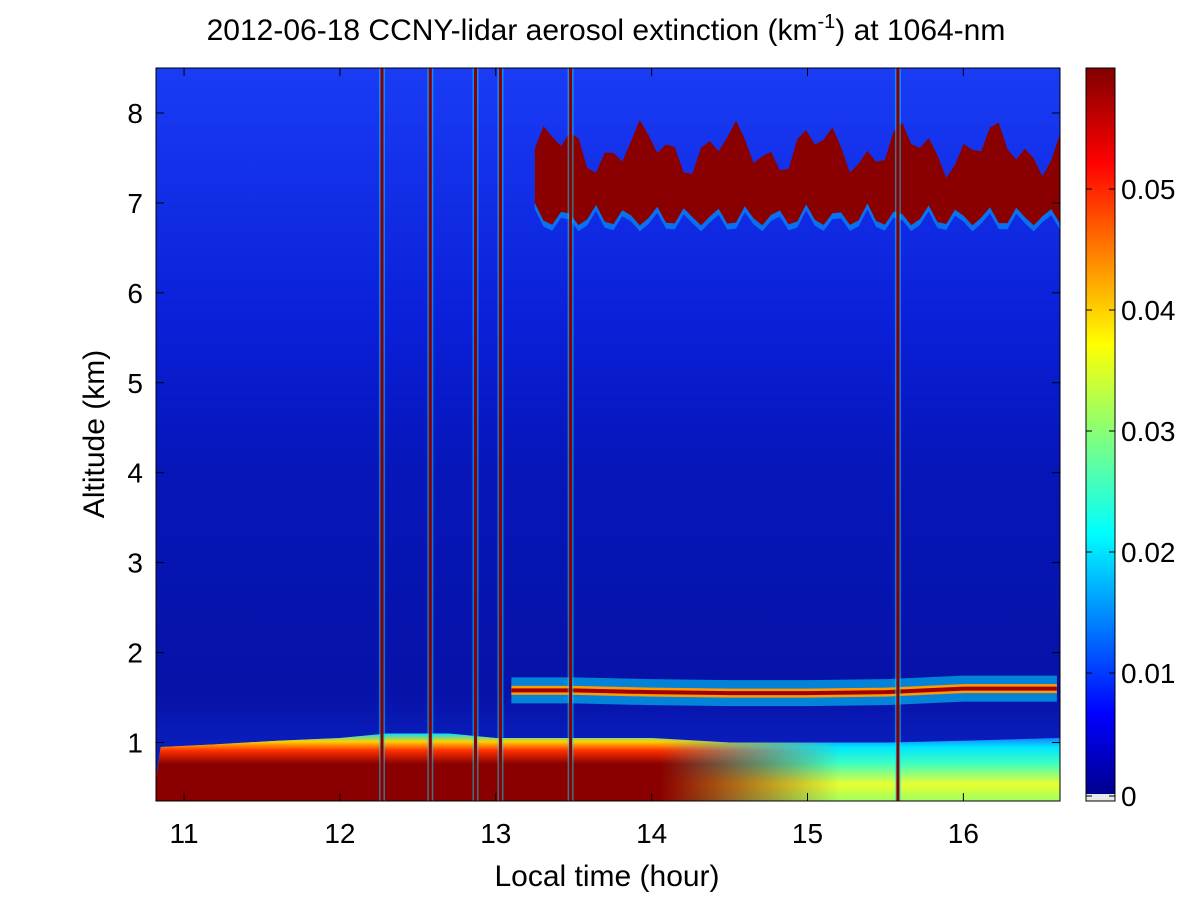 The image size is (1200, 901). What do you see at coordinates (135, 653) in the screenshot?
I see `y-tick-label: 2` at bounding box center [135, 653].